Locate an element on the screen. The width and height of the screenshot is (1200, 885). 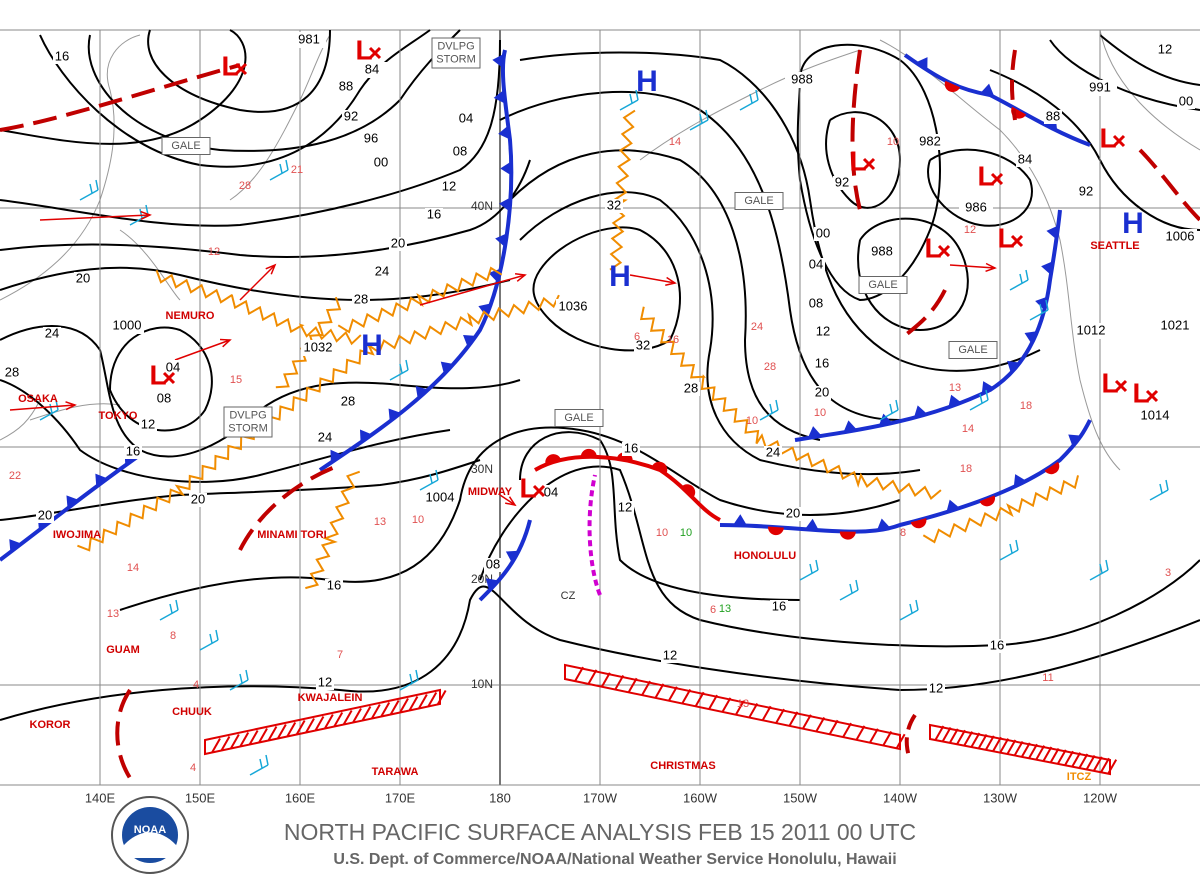
motion-arrow-head is located at coordinates (520, 277).